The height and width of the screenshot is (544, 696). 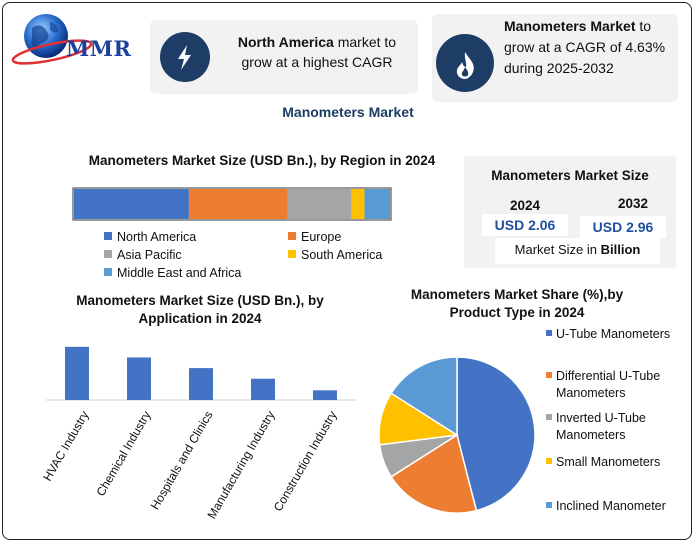 I want to click on main-title: Manometers Market, so click(x=348, y=112).